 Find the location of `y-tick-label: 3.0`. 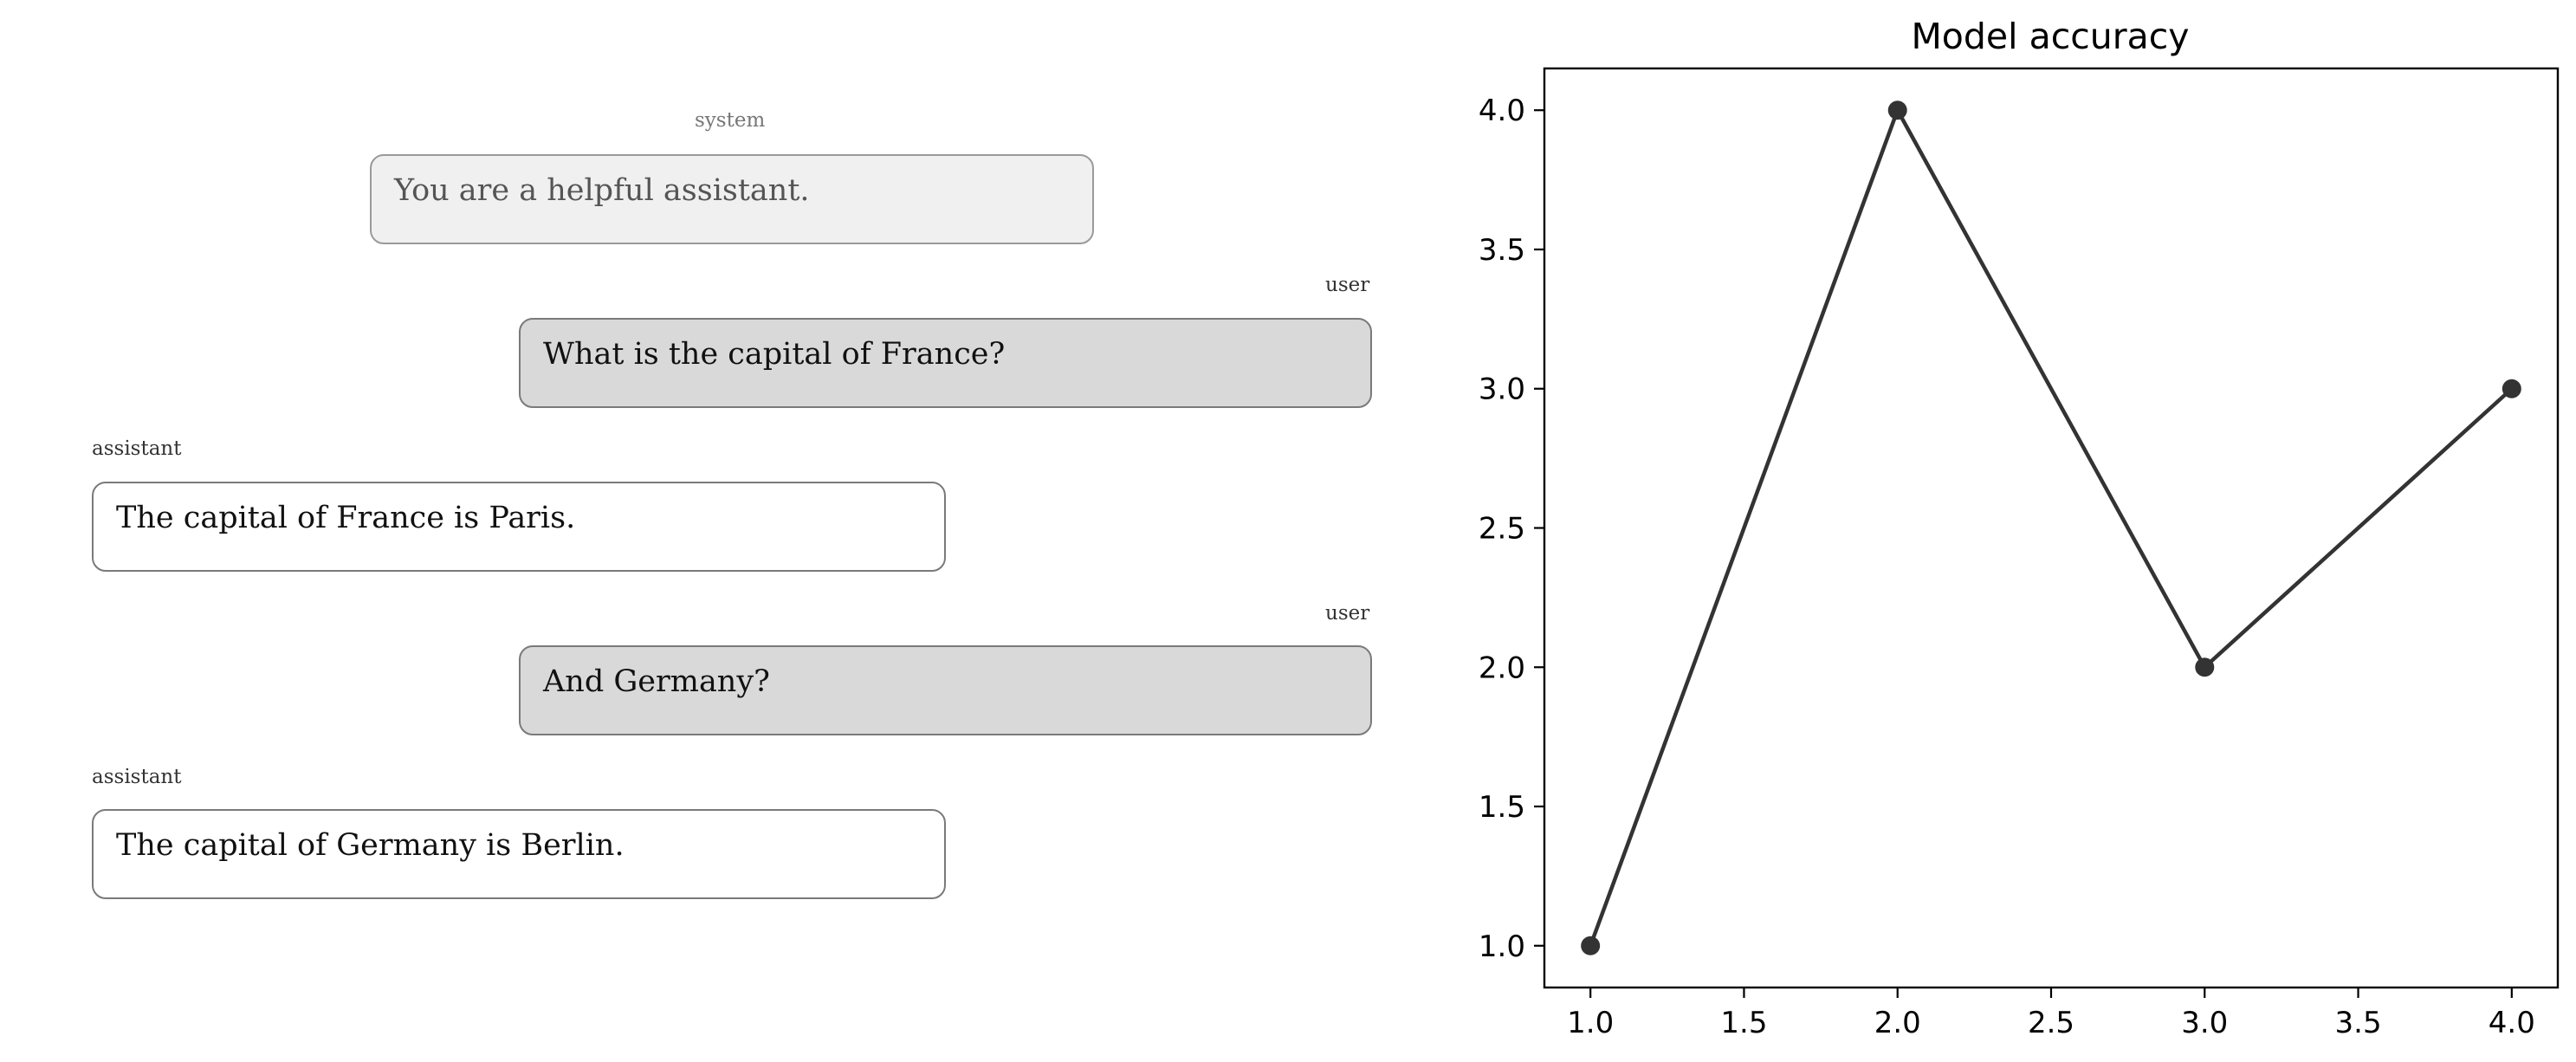

y-tick-label: 3.0 is located at coordinates (1502, 390).